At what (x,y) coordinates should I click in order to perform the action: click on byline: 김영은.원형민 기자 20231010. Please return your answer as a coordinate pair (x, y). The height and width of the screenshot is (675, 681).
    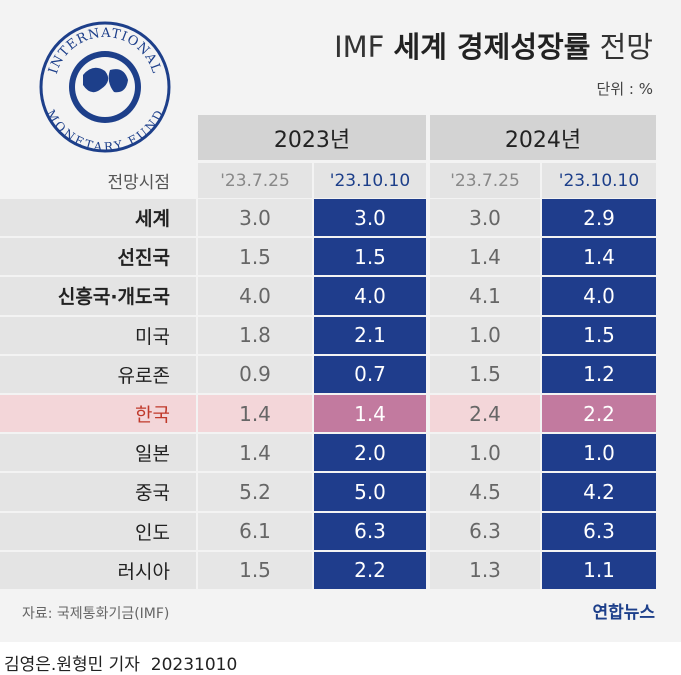
    Looking at the image, I should click on (120, 662).